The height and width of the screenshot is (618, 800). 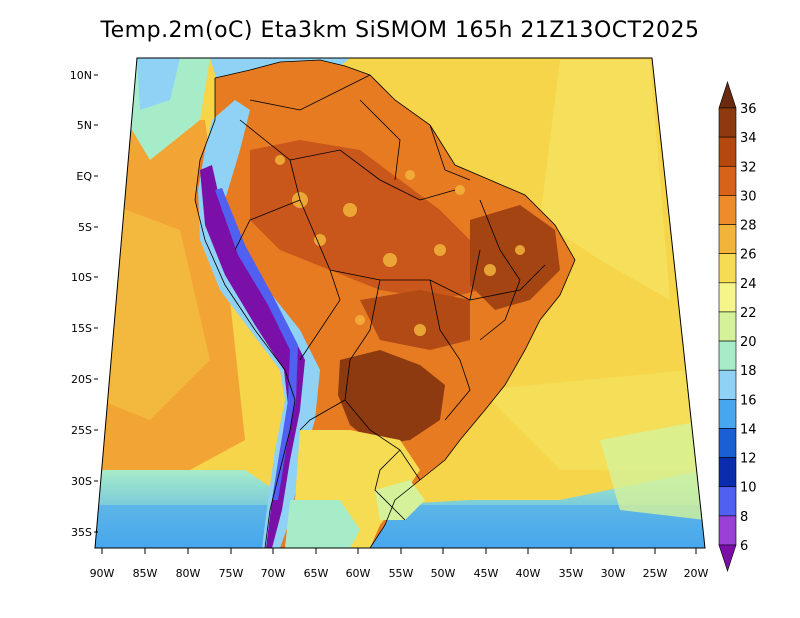 What do you see at coordinates (571, 573) in the screenshot?
I see `lon-label: 35W` at bounding box center [571, 573].